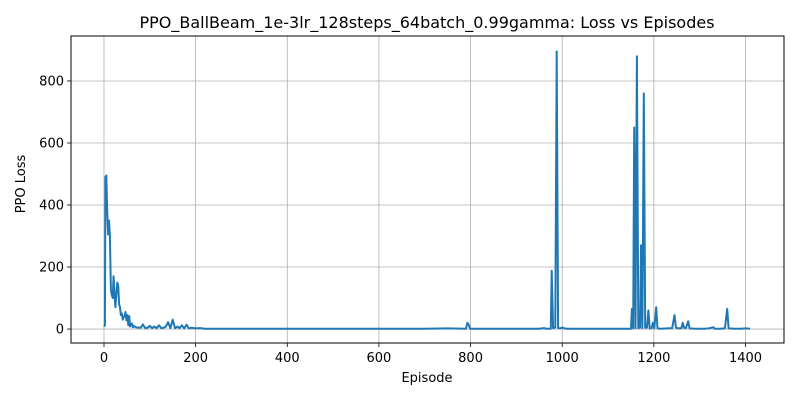 This screenshot has width=800, height=400. Describe the element at coordinates (51, 206) in the screenshot. I see `y-tick-label: 400` at that location.